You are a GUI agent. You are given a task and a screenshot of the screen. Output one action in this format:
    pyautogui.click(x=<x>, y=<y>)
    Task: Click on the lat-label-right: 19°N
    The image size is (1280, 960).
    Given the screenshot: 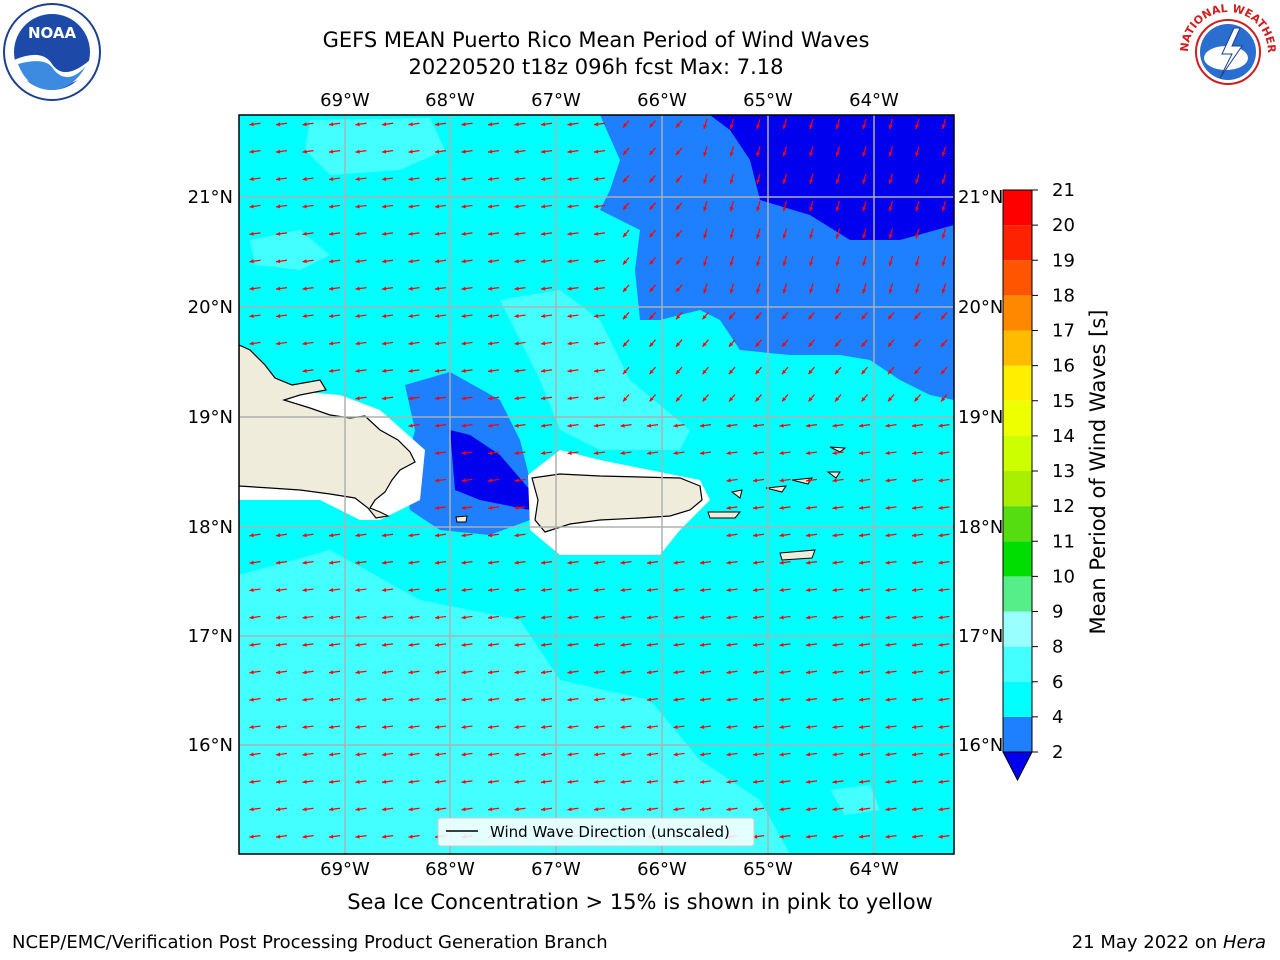 What is the action you would take?
    pyautogui.click(x=980, y=417)
    